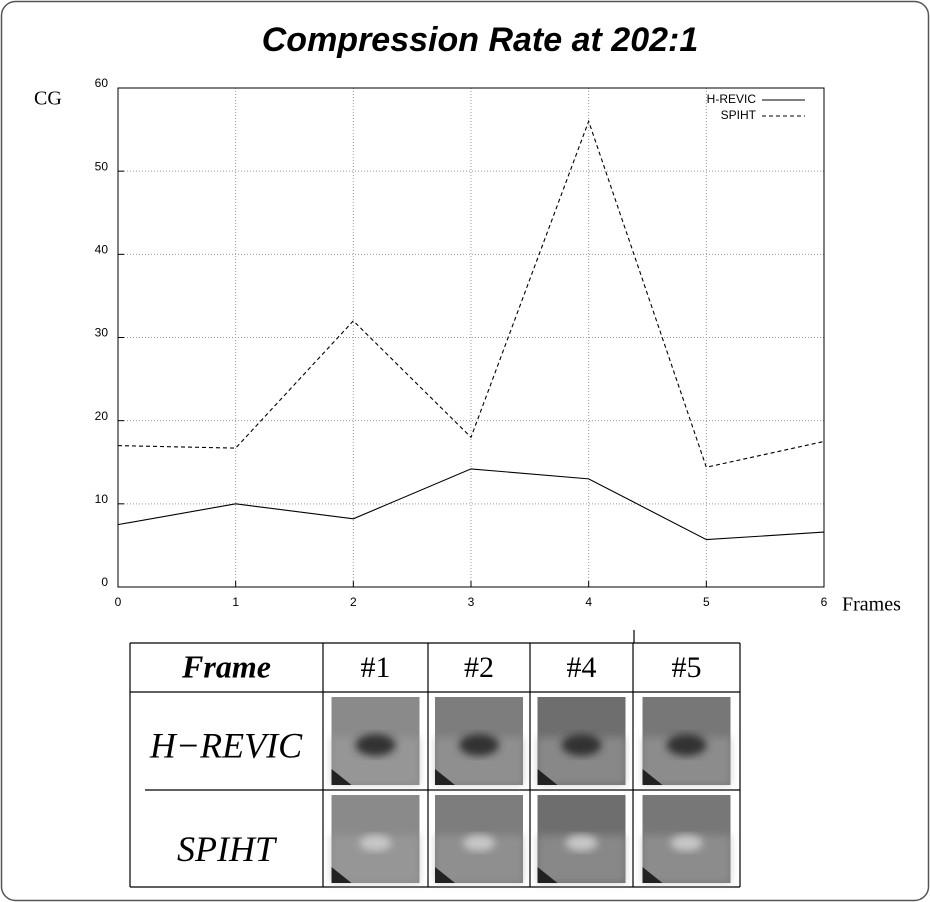  Describe the element at coordinates (118, 602) in the screenshot. I see `x-tick-label: 0` at that location.